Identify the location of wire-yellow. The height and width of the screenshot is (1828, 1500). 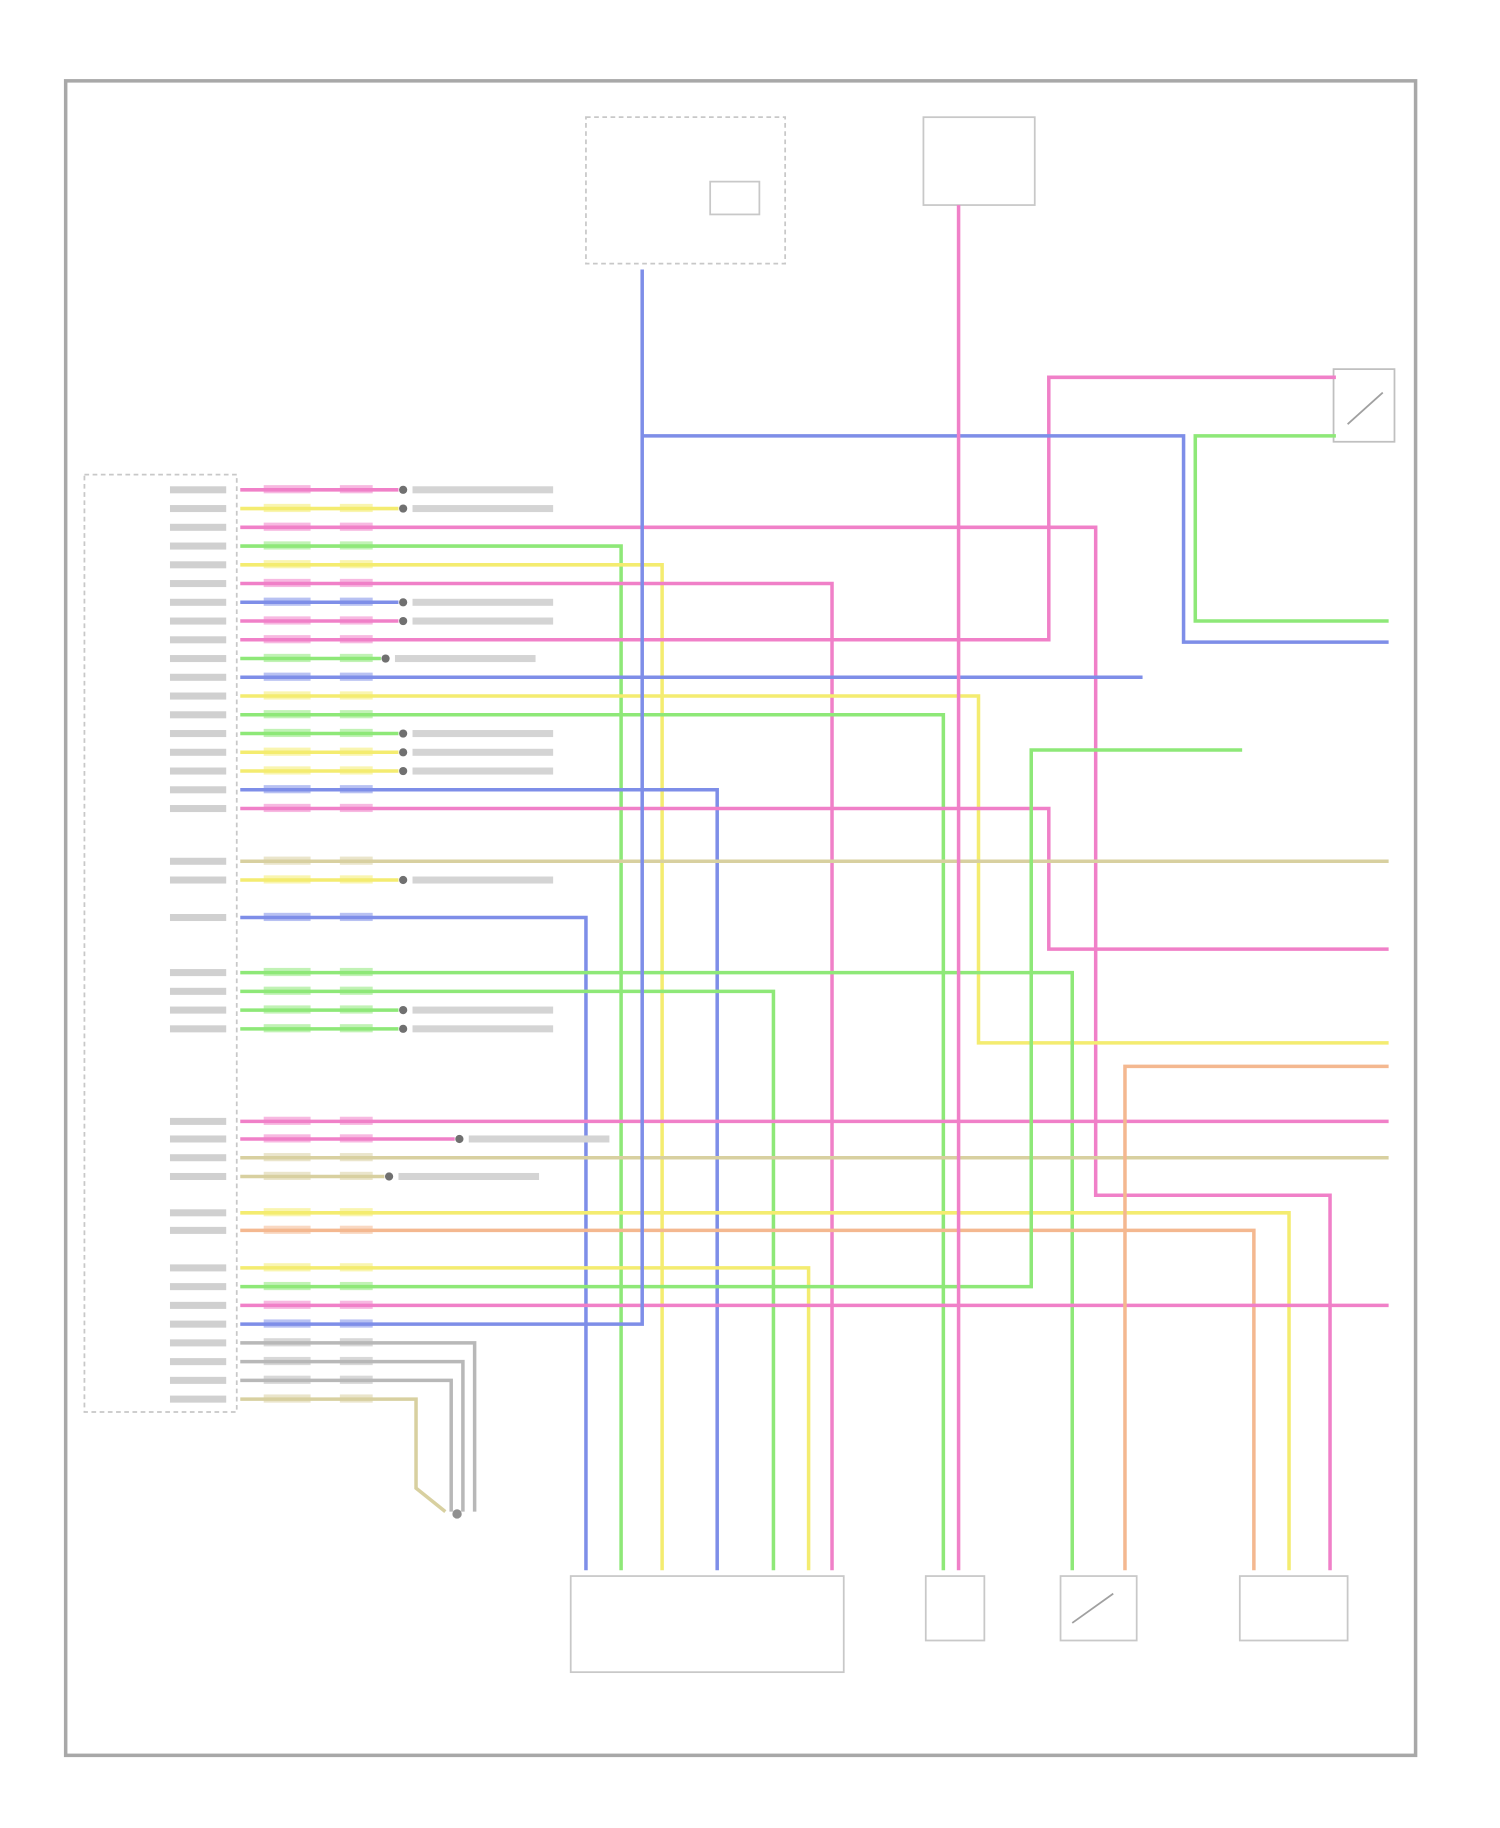
(525, 1418).